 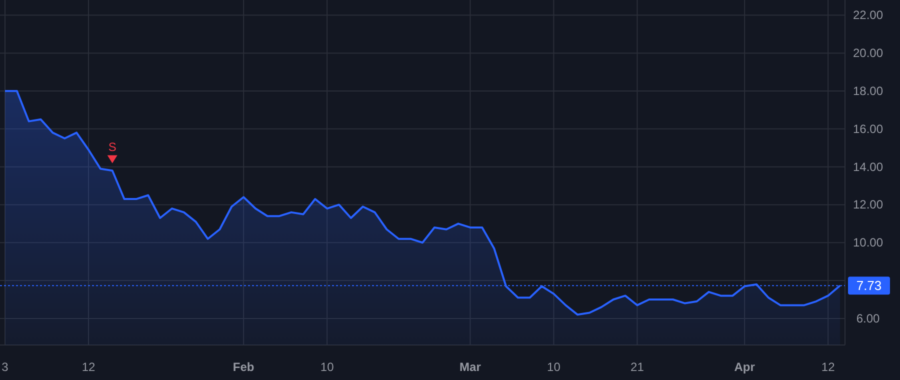 What do you see at coordinates (637, 367) in the screenshot?
I see `x-tick-label: 21` at bounding box center [637, 367].